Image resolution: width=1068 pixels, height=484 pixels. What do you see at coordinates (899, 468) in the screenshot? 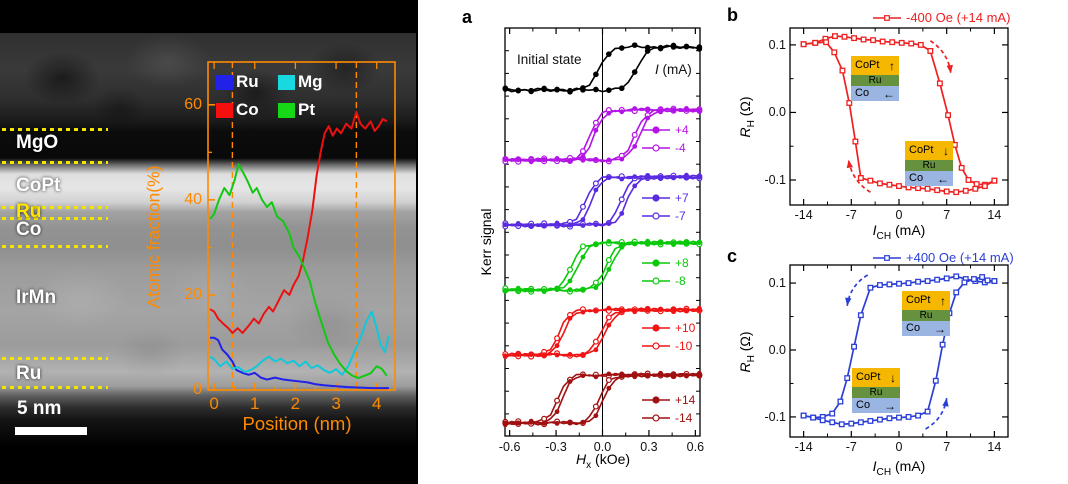
I see `panel-c-x-axis-label: ICH (mA)` at bounding box center [899, 468].